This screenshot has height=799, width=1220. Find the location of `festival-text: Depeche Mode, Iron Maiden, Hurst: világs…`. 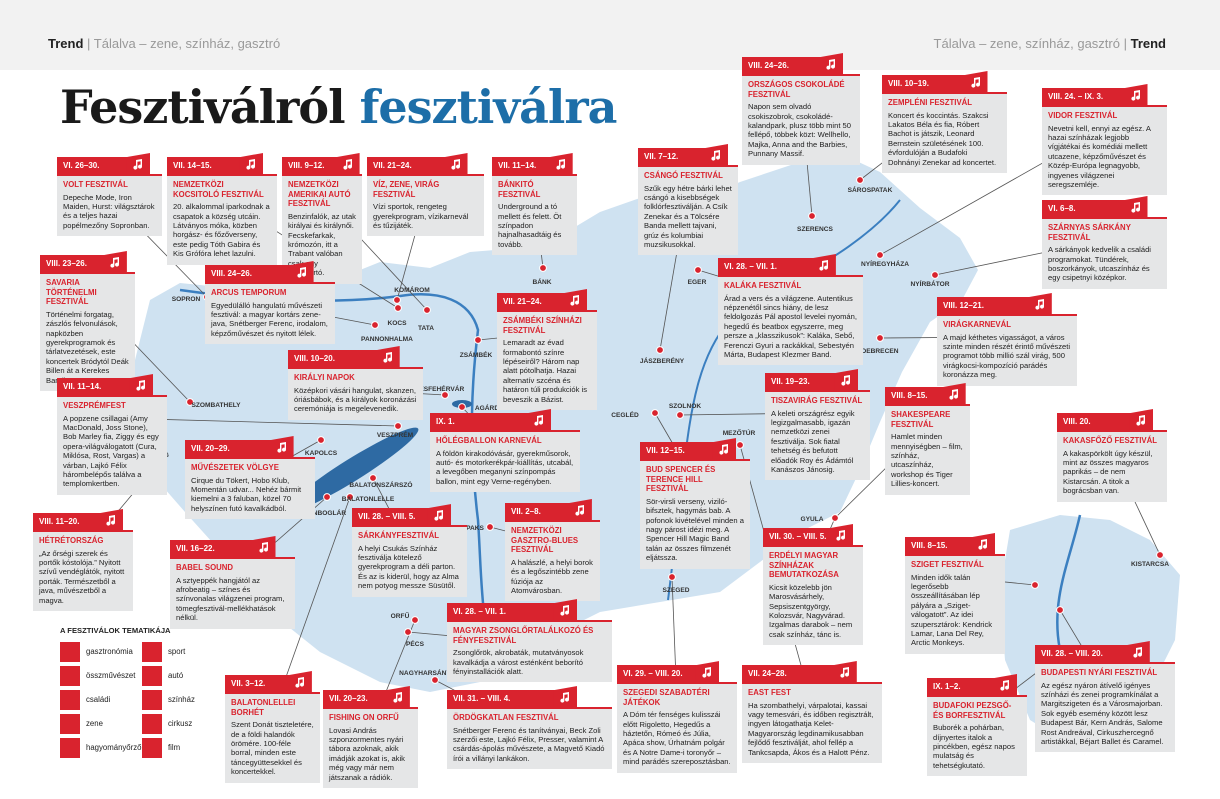

festival-text: Depeche Mode, Iron Maiden, Hurst: világs… is located at coordinates (109, 211).